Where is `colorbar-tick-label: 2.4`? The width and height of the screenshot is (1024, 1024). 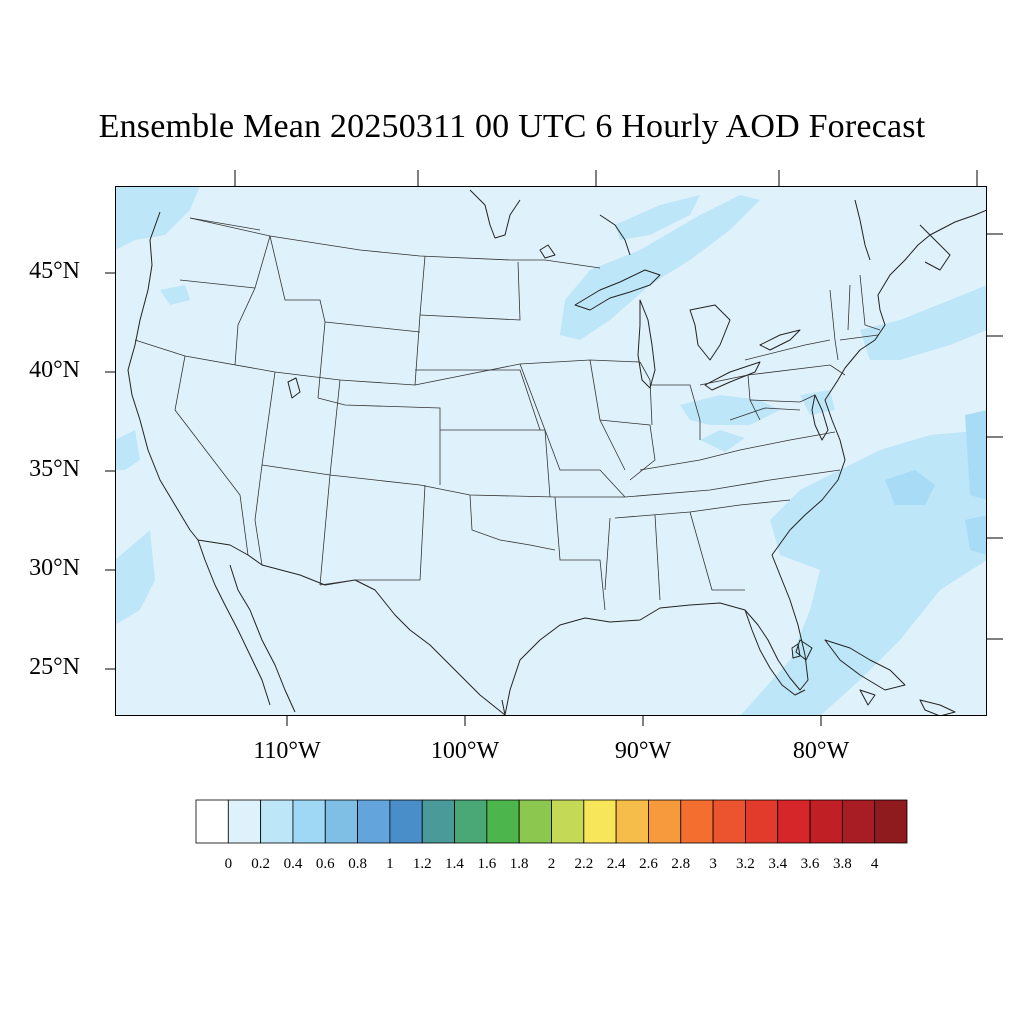 colorbar-tick-label: 2.4 is located at coordinates (616, 864).